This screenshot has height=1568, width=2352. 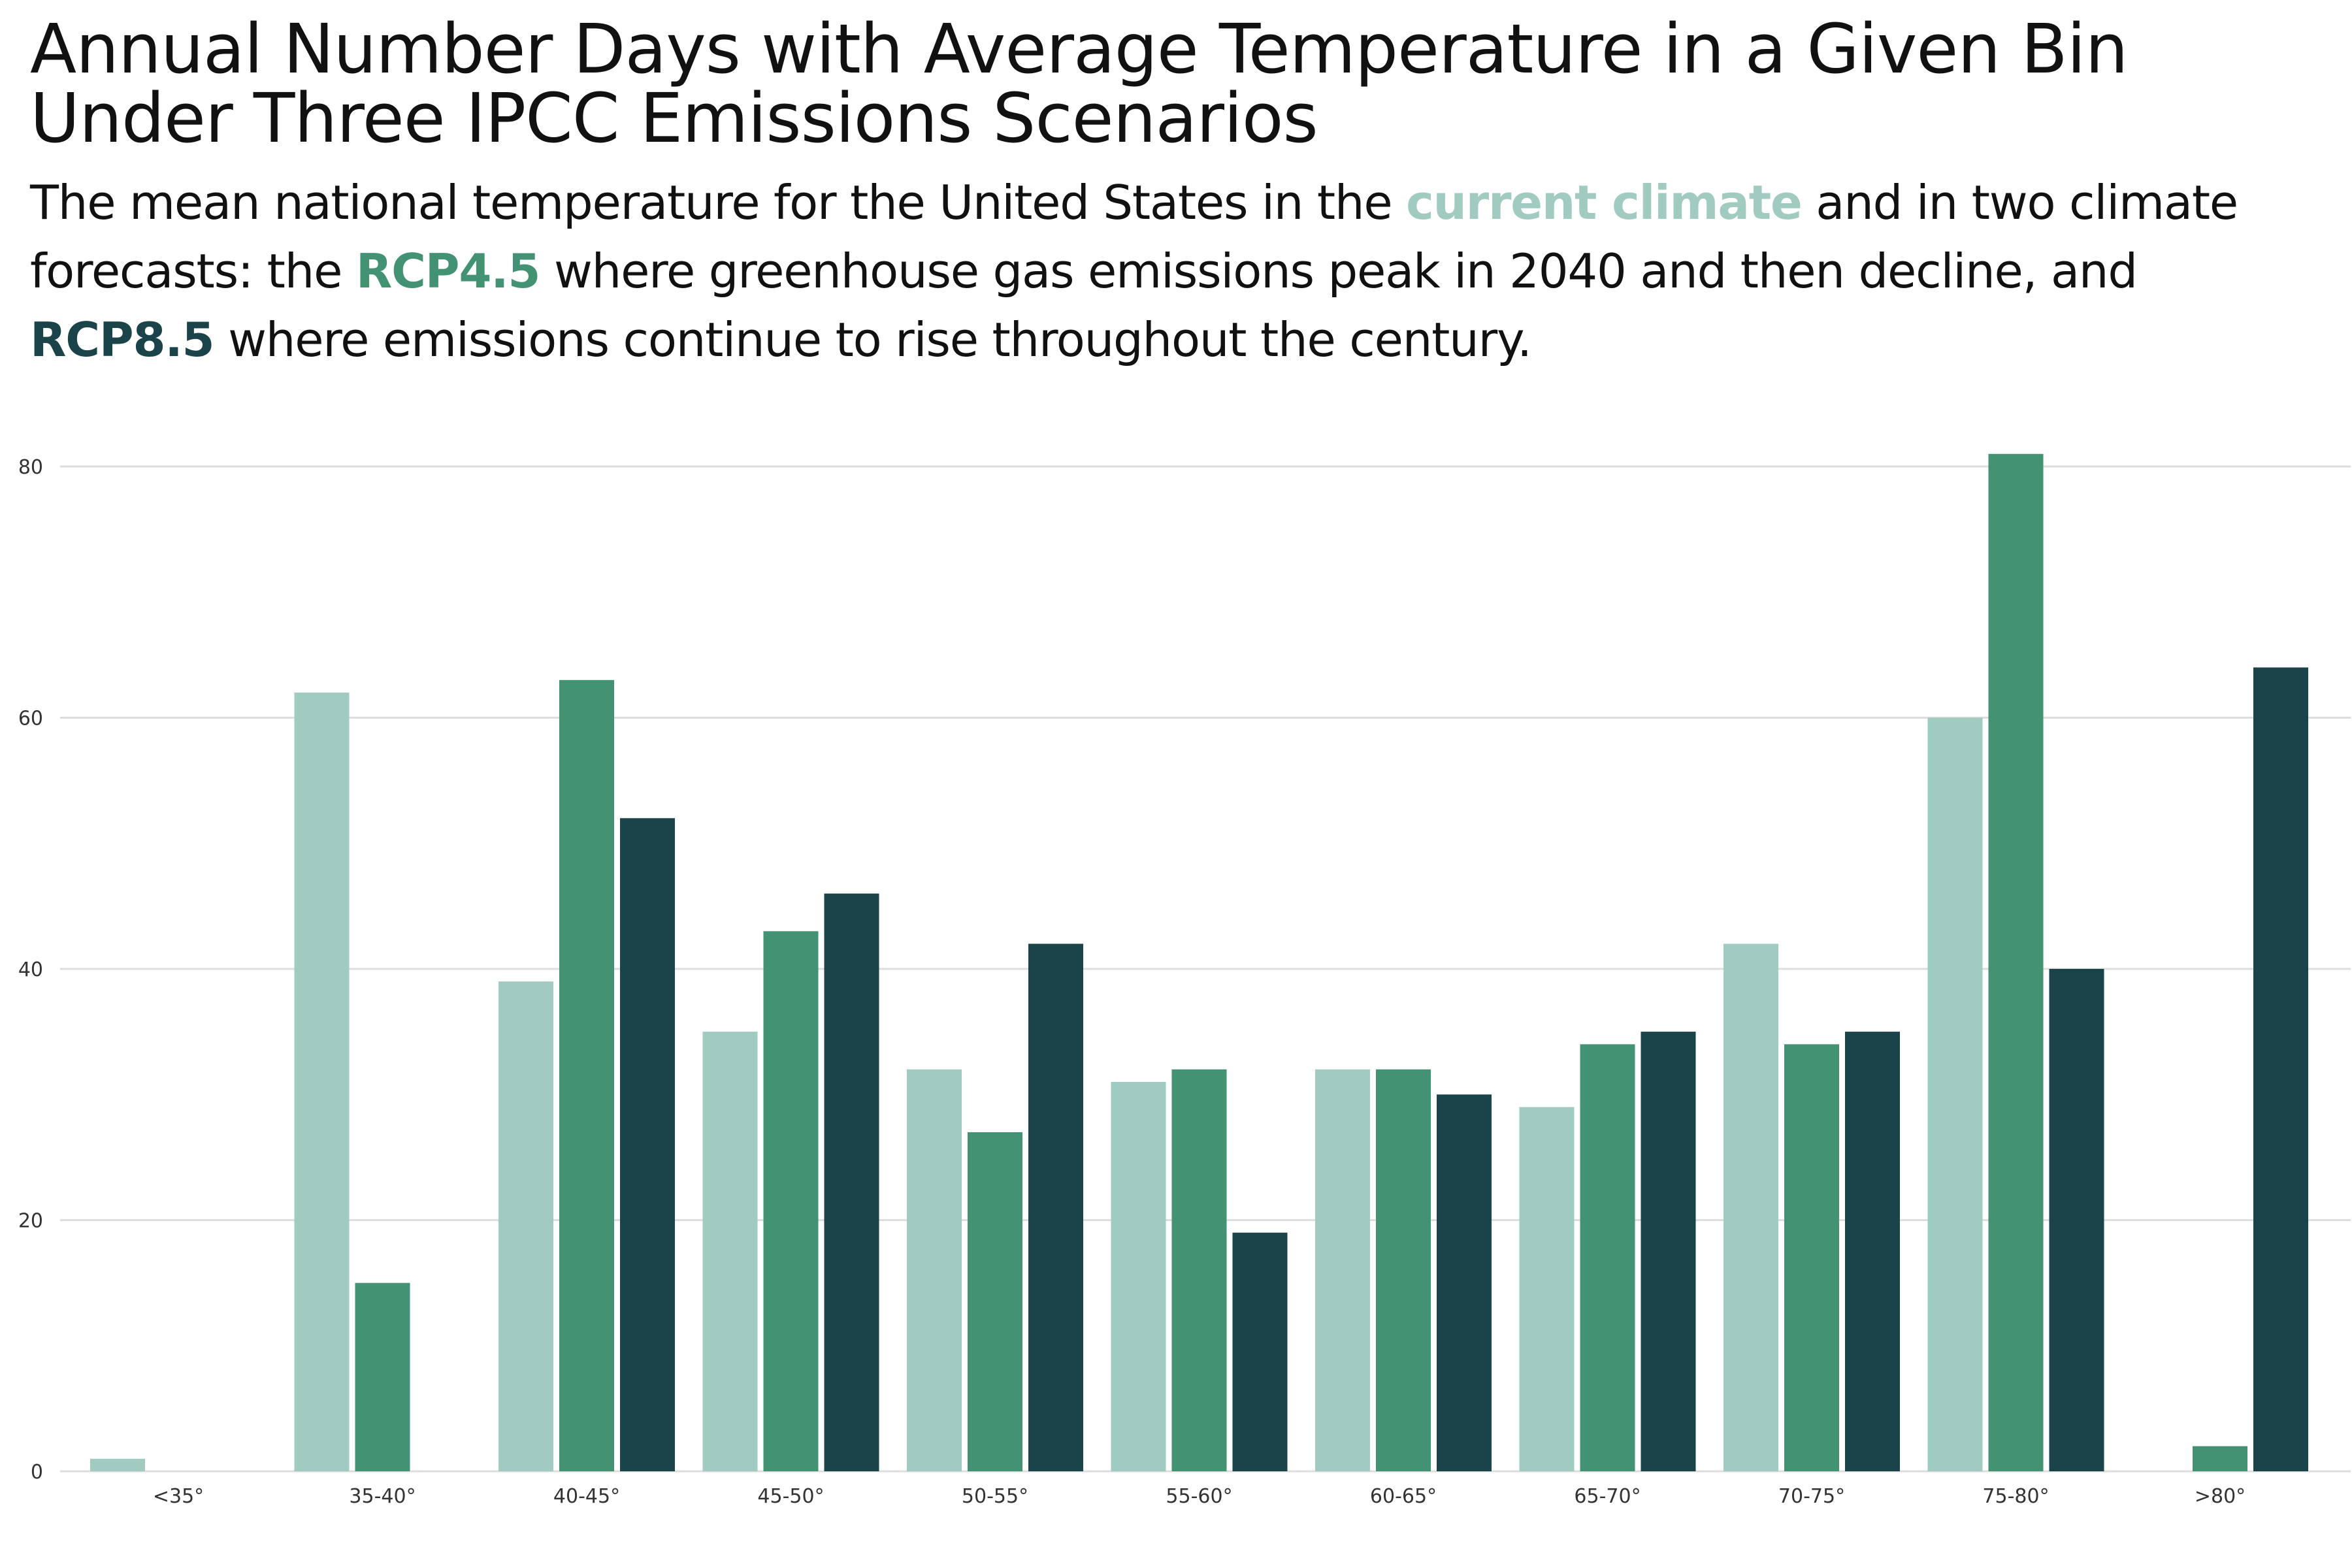 I want to click on y-tick-label: 60, so click(x=30, y=719).